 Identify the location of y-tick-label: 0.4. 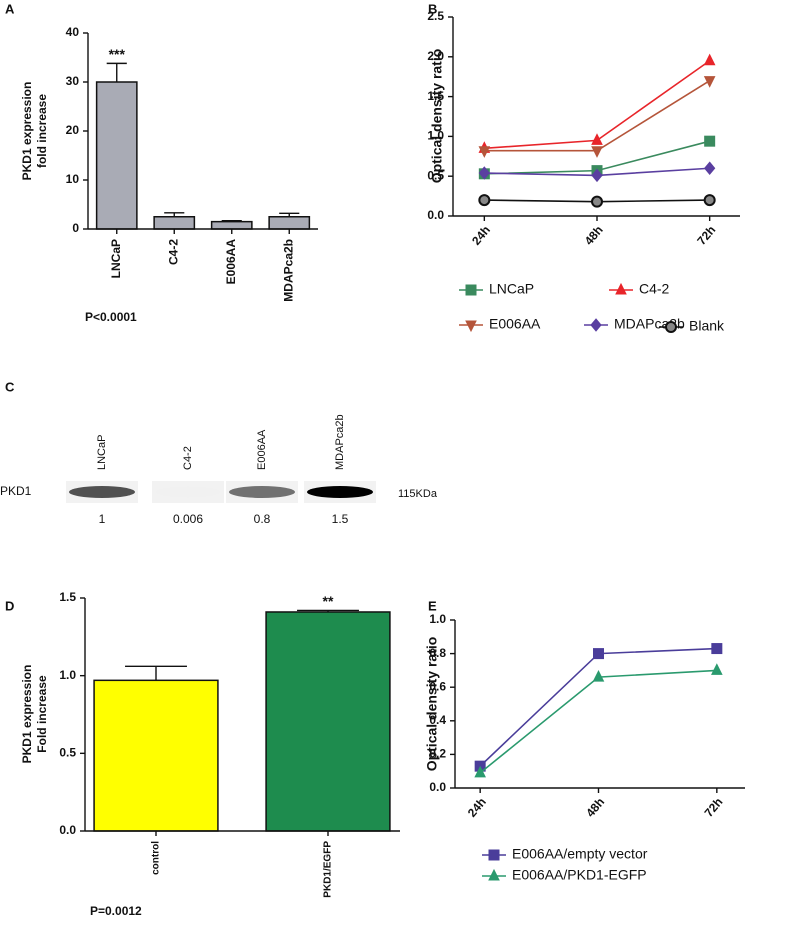
(437, 720).